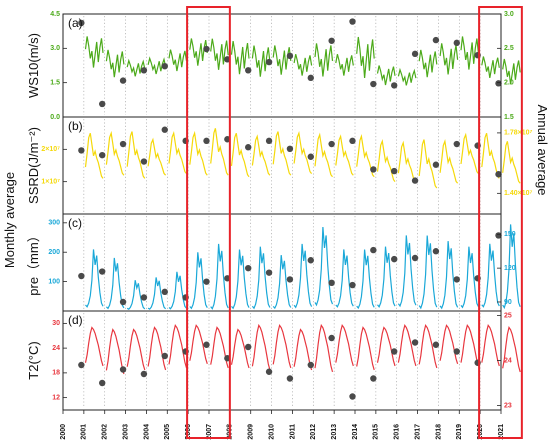  I want to click on annual-point-2017, so click(415, 54).